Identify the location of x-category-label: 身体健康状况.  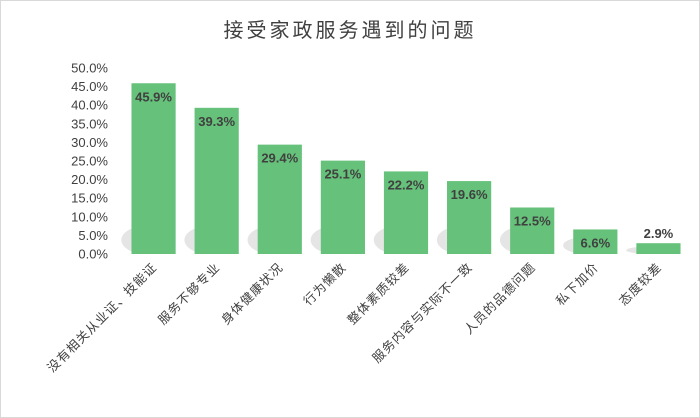
(252, 294).